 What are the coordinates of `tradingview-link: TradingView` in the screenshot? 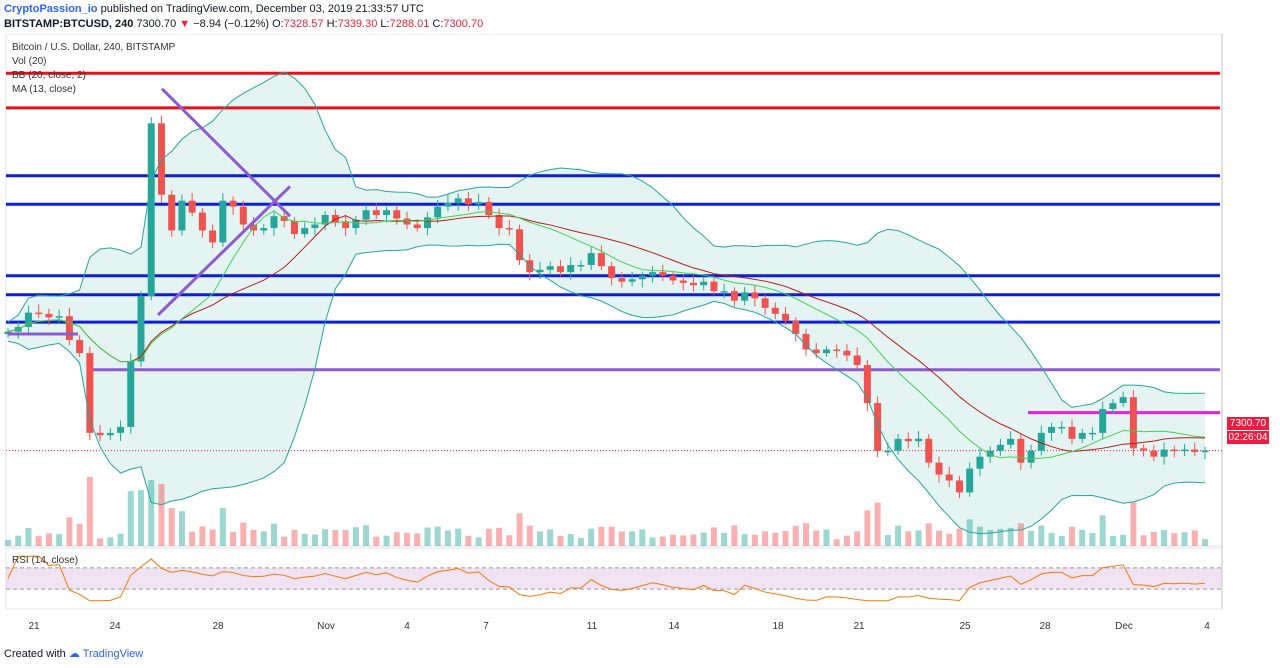 It's located at (113, 654).